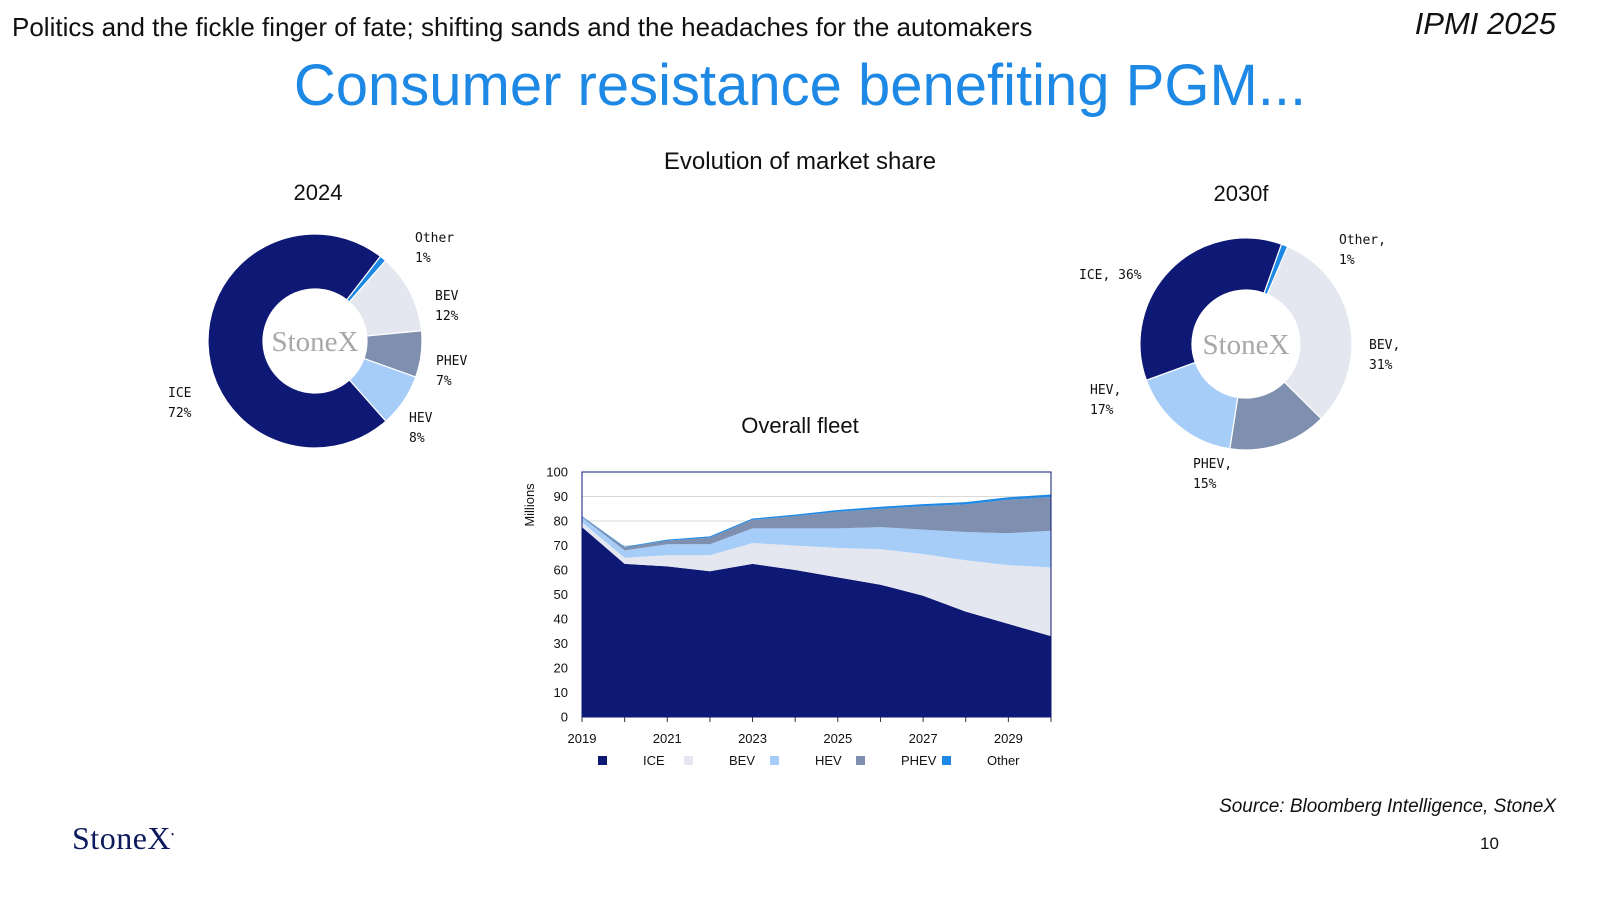 This screenshot has height=900, width=1600. I want to click on donut-2024-title: 2024, so click(318, 192).